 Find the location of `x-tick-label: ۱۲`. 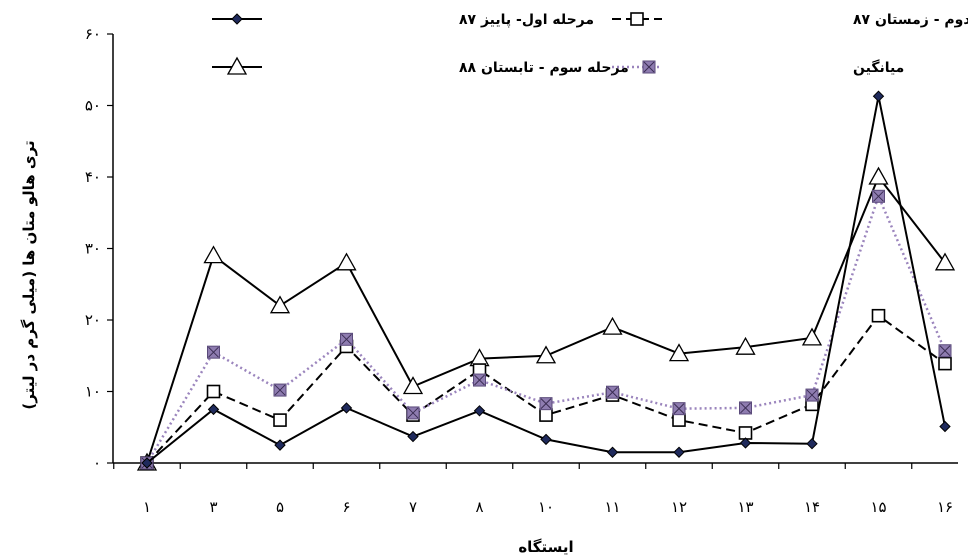

x-tick-label: ۱۲ is located at coordinates (679, 507).